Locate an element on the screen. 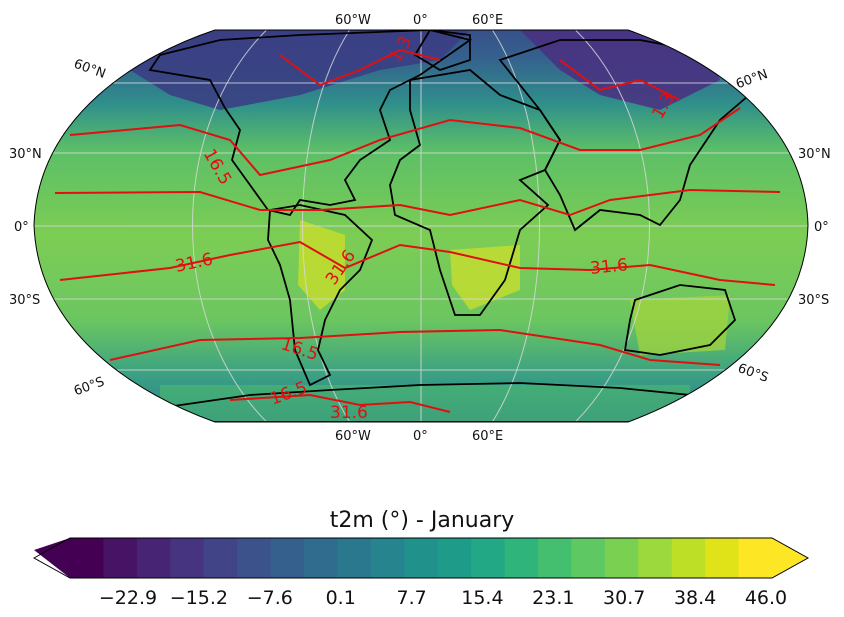 The image size is (844, 617). warm-south-america is located at coordinates (321, 265).